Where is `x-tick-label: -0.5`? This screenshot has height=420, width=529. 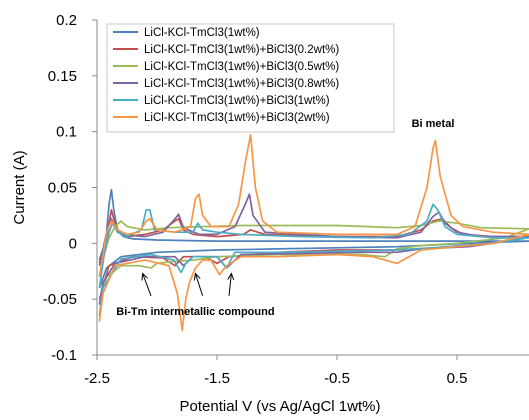 x-tick-label: -0.5 is located at coordinates (337, 378).